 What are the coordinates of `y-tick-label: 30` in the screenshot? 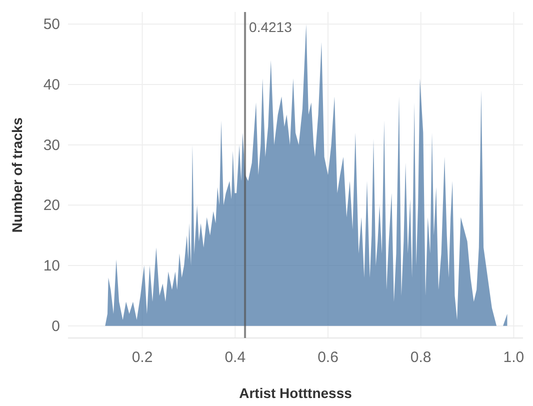 It's located at (51, 145).